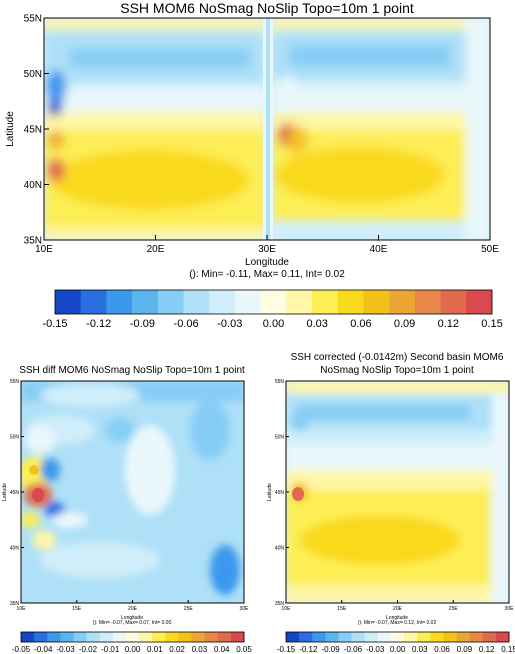 The width and height of the screenshot is (515, 654). Describe the element at coordinates (379, 249) in the screenshot. I see `x-tick-label: 40E` at that location.